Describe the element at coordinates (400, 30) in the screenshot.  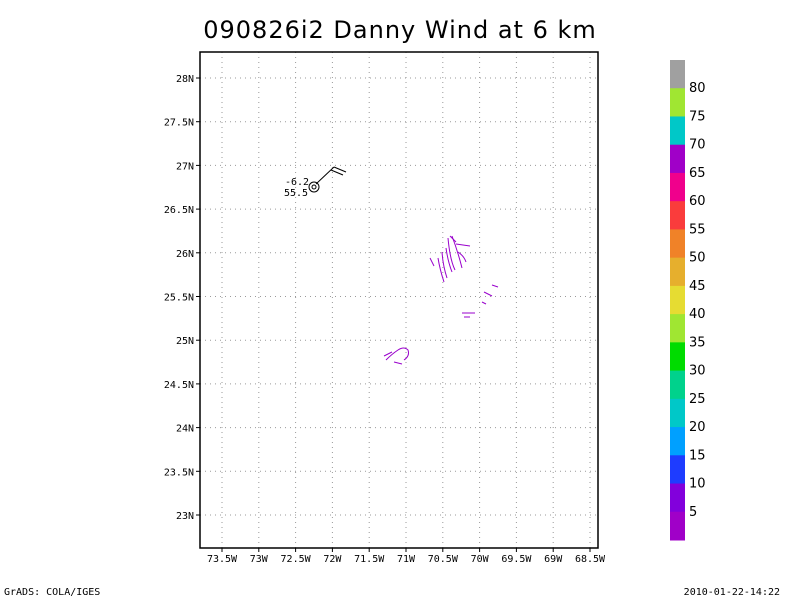
I see `map-title: 090826i2 Danny Wind at 6 km` at that location.